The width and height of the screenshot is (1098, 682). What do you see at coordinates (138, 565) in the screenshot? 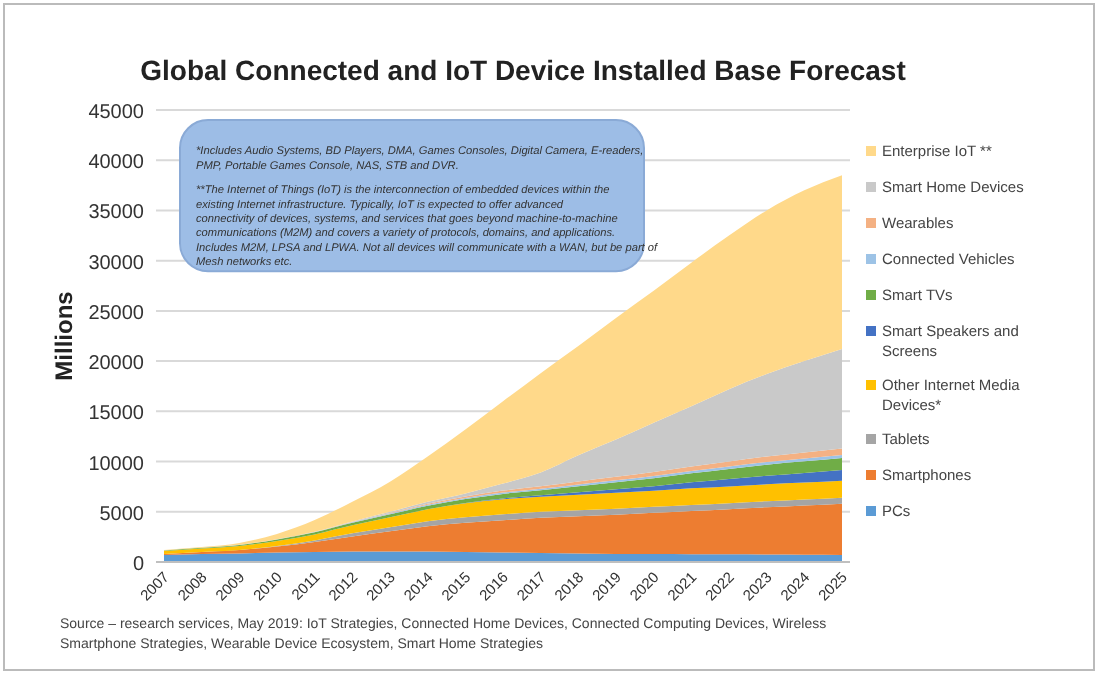
I see `y-tick-label: 0` at bounding box center [138, 565].